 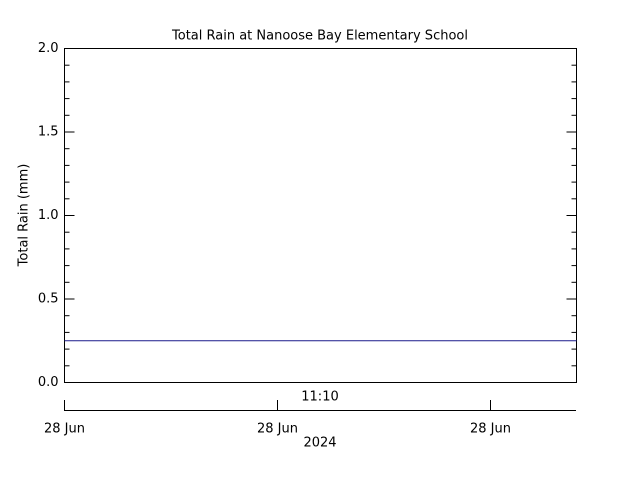 I want to click on y-tick-label: 1.5, so click(x=48, y=132).